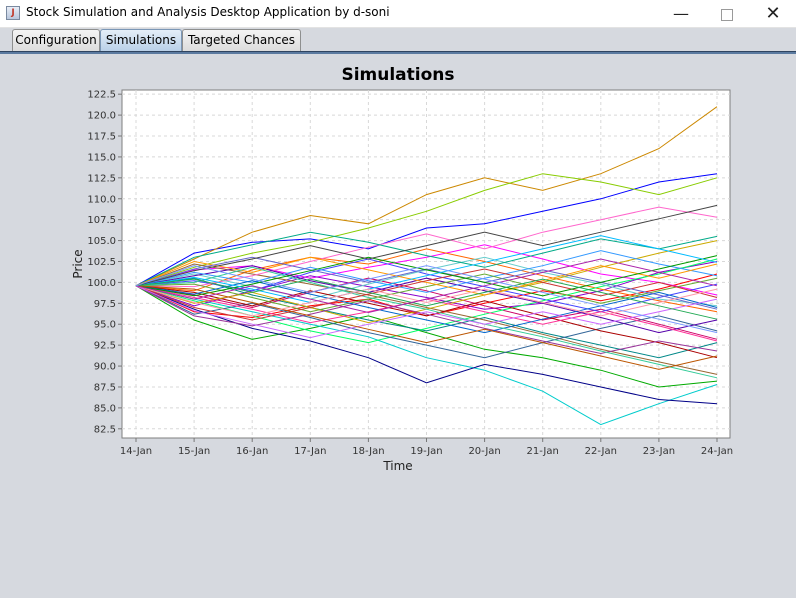 This screenshot has height=598, width=796. I want to click on y-tick-label: 102.5, so click(101, 262).